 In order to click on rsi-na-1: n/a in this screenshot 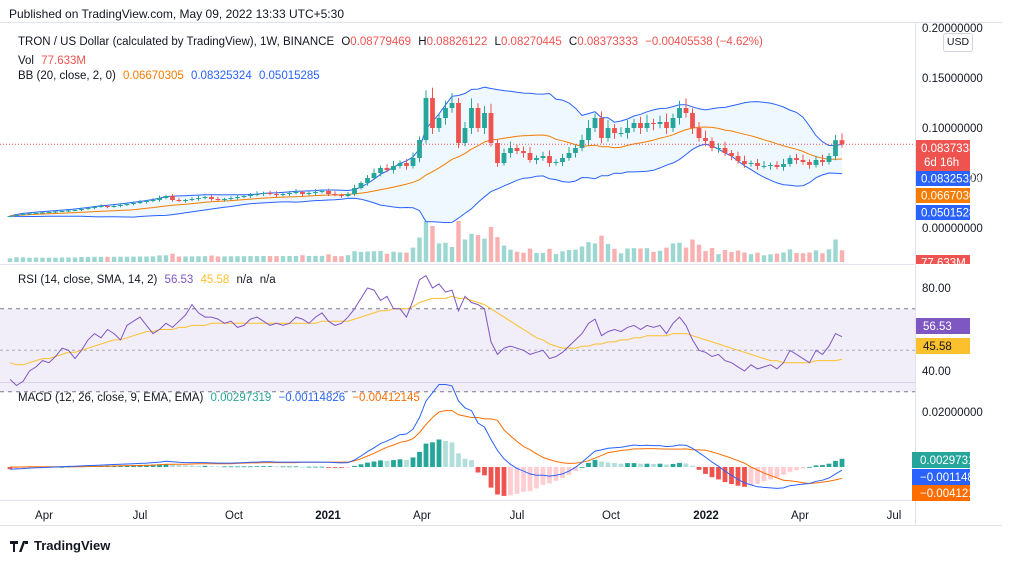, I will do `click(244, 280)`.